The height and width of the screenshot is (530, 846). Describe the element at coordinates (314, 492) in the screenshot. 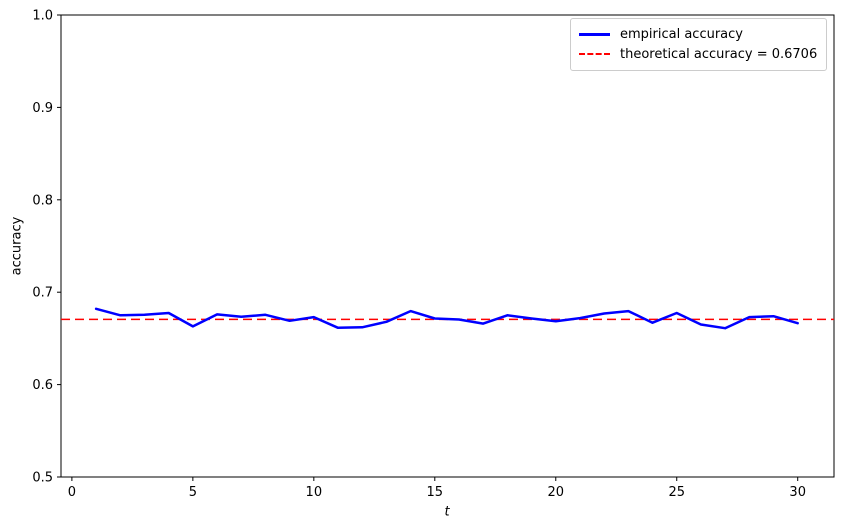

I see `x-tick-label: 10` at that location.